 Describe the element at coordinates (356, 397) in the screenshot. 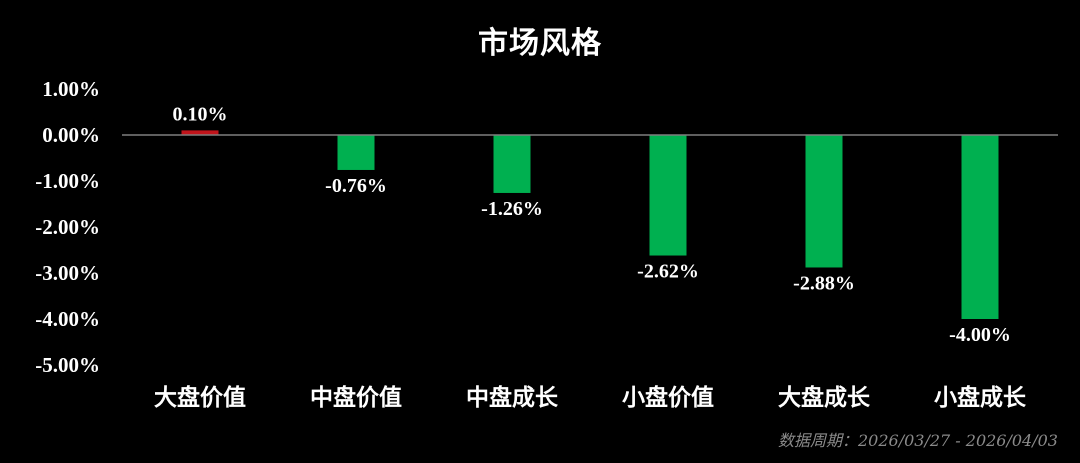

I see `category-label: 中盘价值` at that location.